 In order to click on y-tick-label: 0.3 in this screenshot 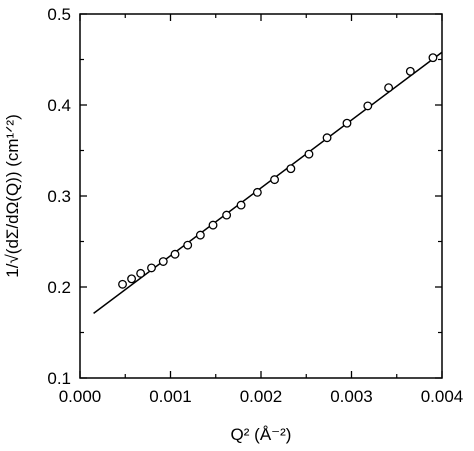, I will do `click(59, 196)`.